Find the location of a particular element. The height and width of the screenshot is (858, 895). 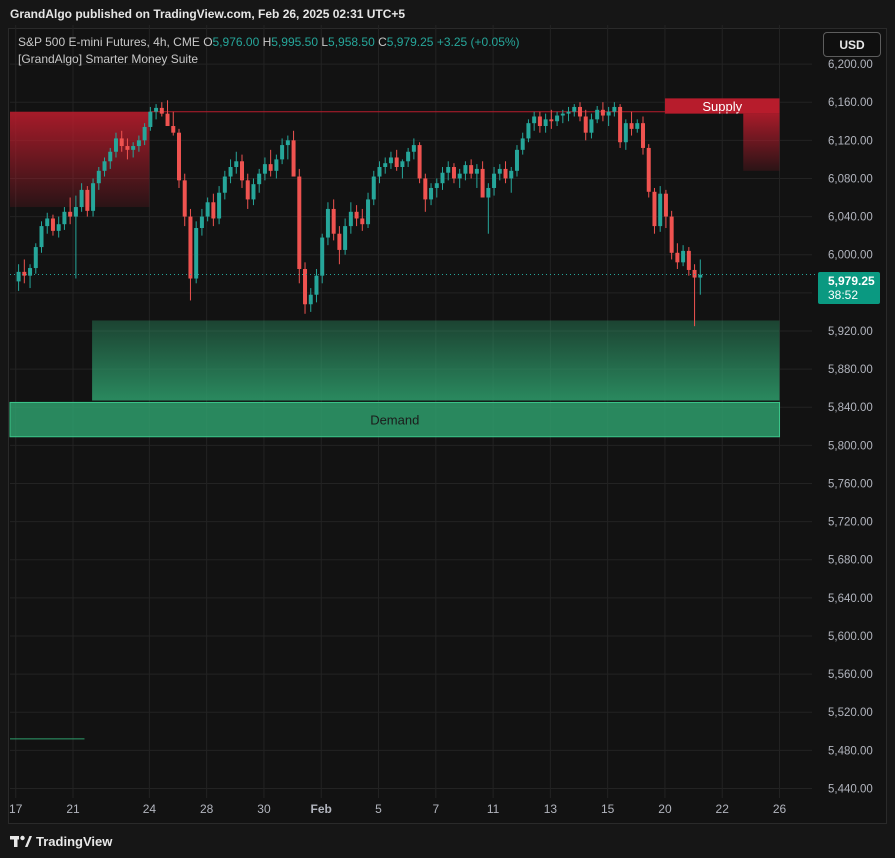

tradingview-logo-icon is located at coordinates (21, 841).